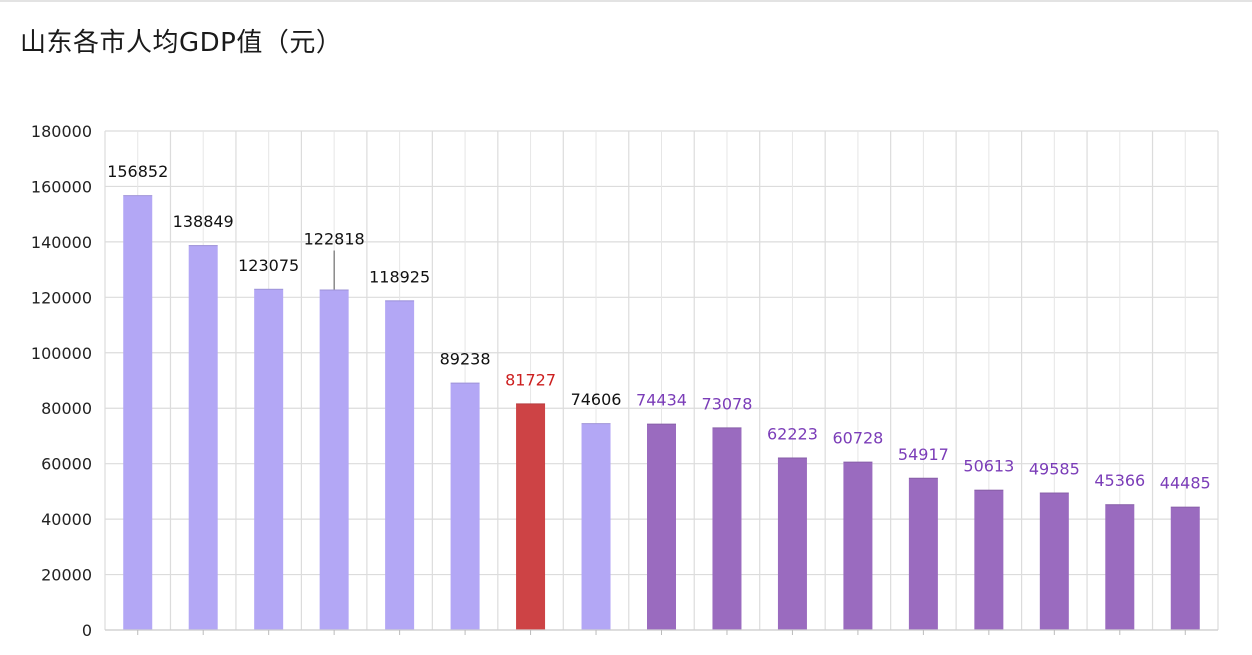  Describe the element at coordinates (1185, 483) in the screenshot. I see `data-label: 44485` at that location.